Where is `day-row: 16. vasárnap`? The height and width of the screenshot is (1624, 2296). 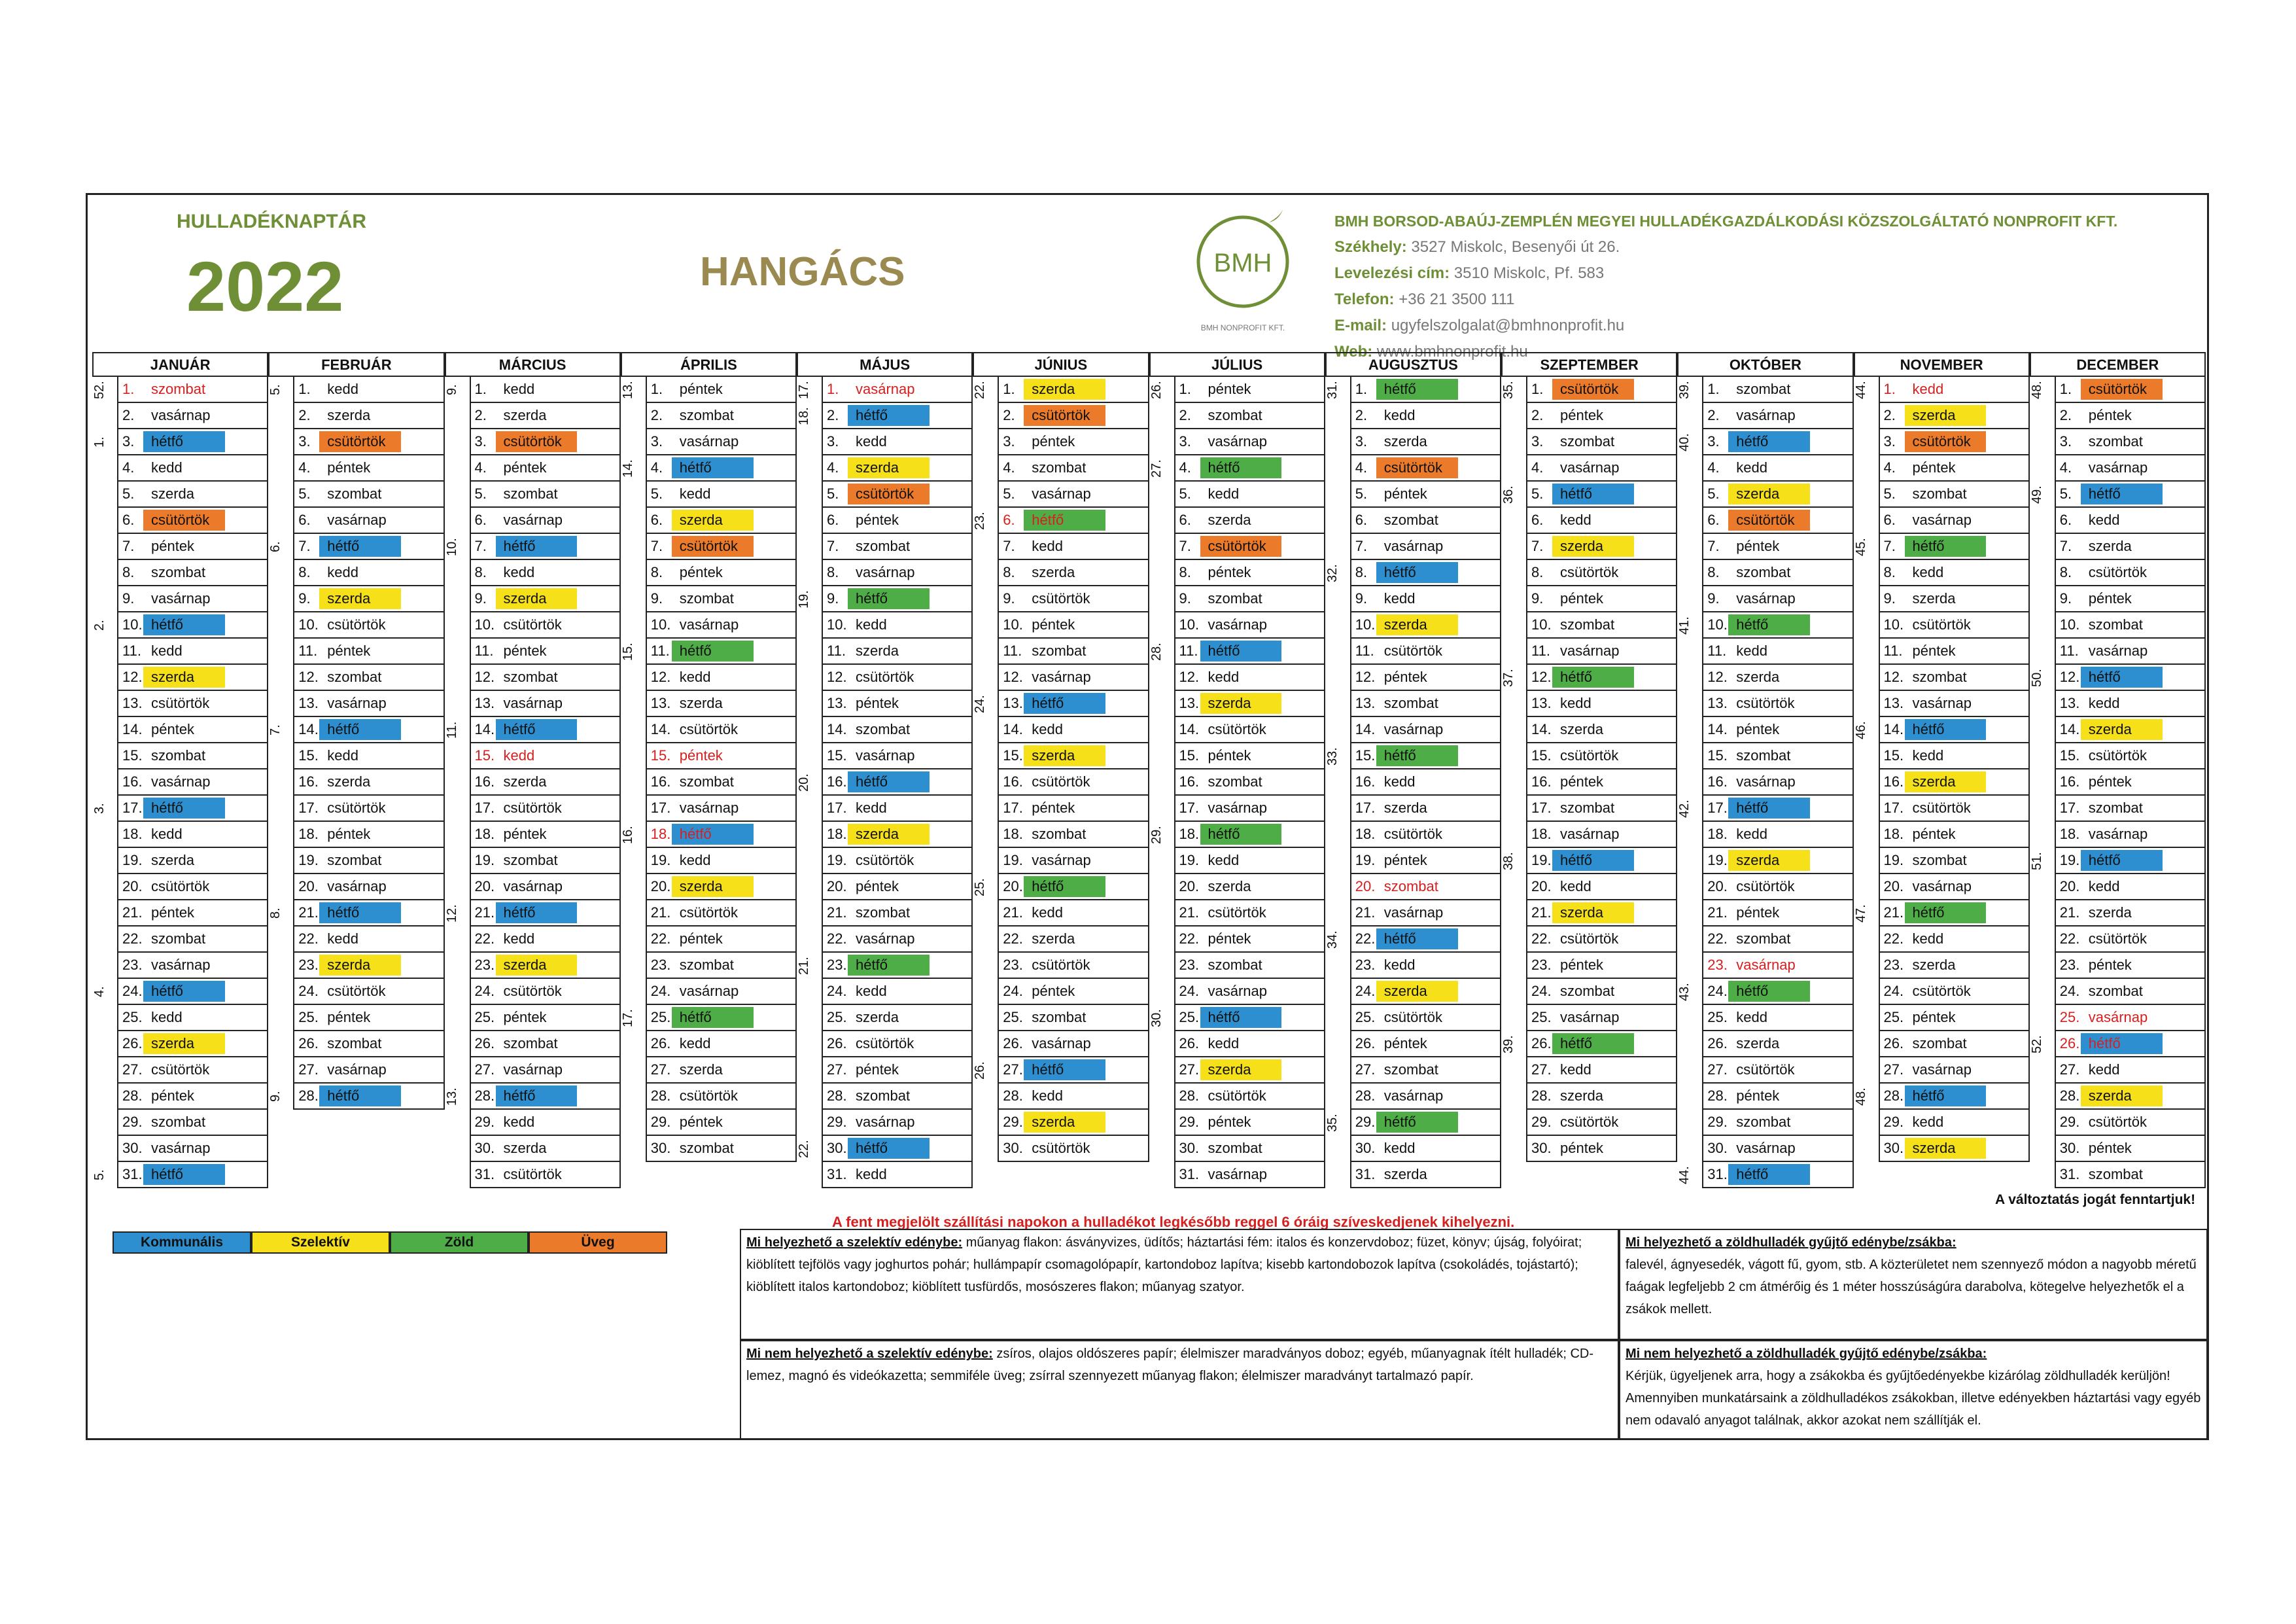
day-row: 16. vasárnap is located at coordinates (1778, 782).